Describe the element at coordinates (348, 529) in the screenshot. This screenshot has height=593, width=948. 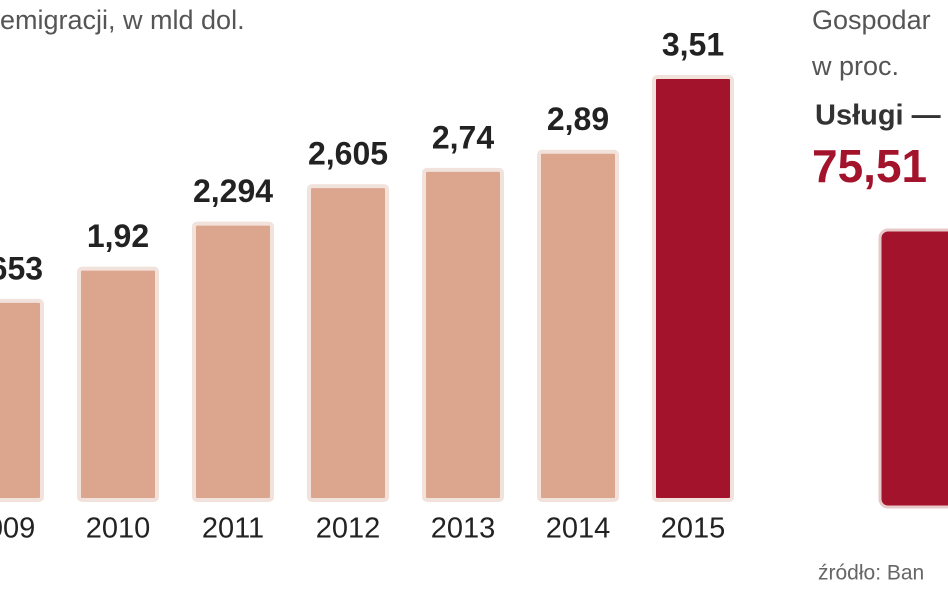
I see `x-tick-label: 2012` at that location.